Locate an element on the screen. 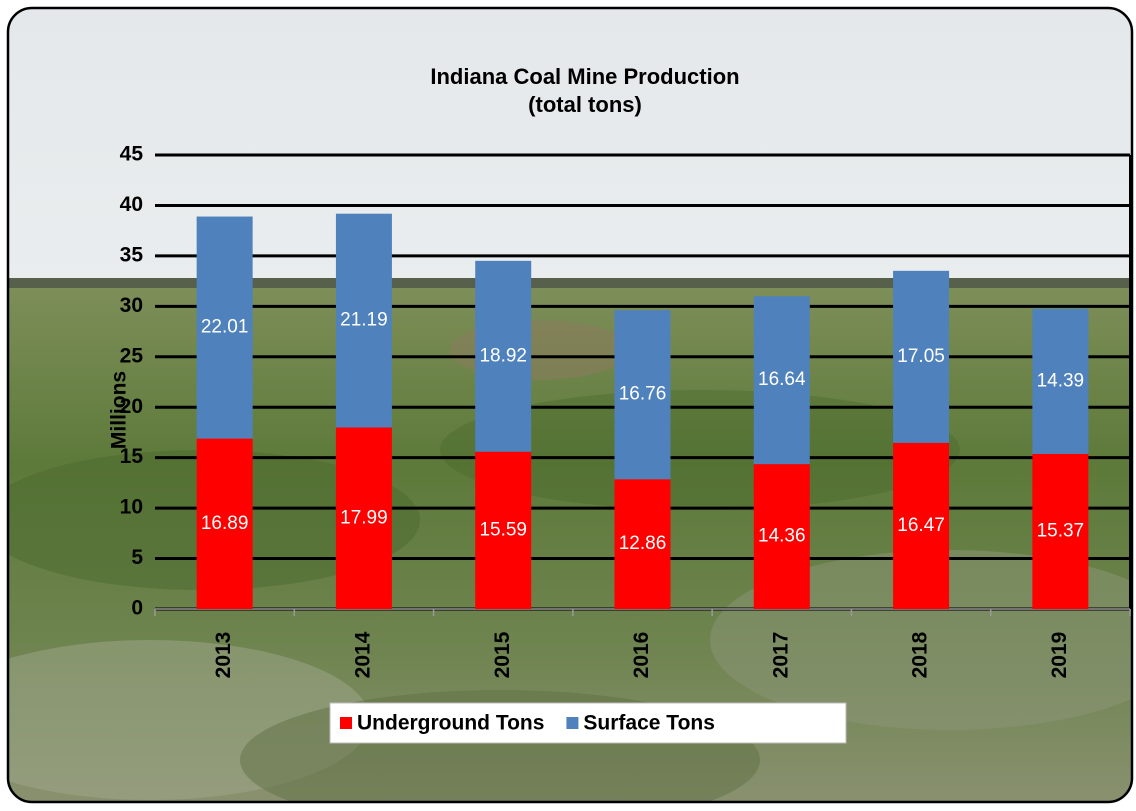  data-label: 17.99 is located at coordinates (364, 517).